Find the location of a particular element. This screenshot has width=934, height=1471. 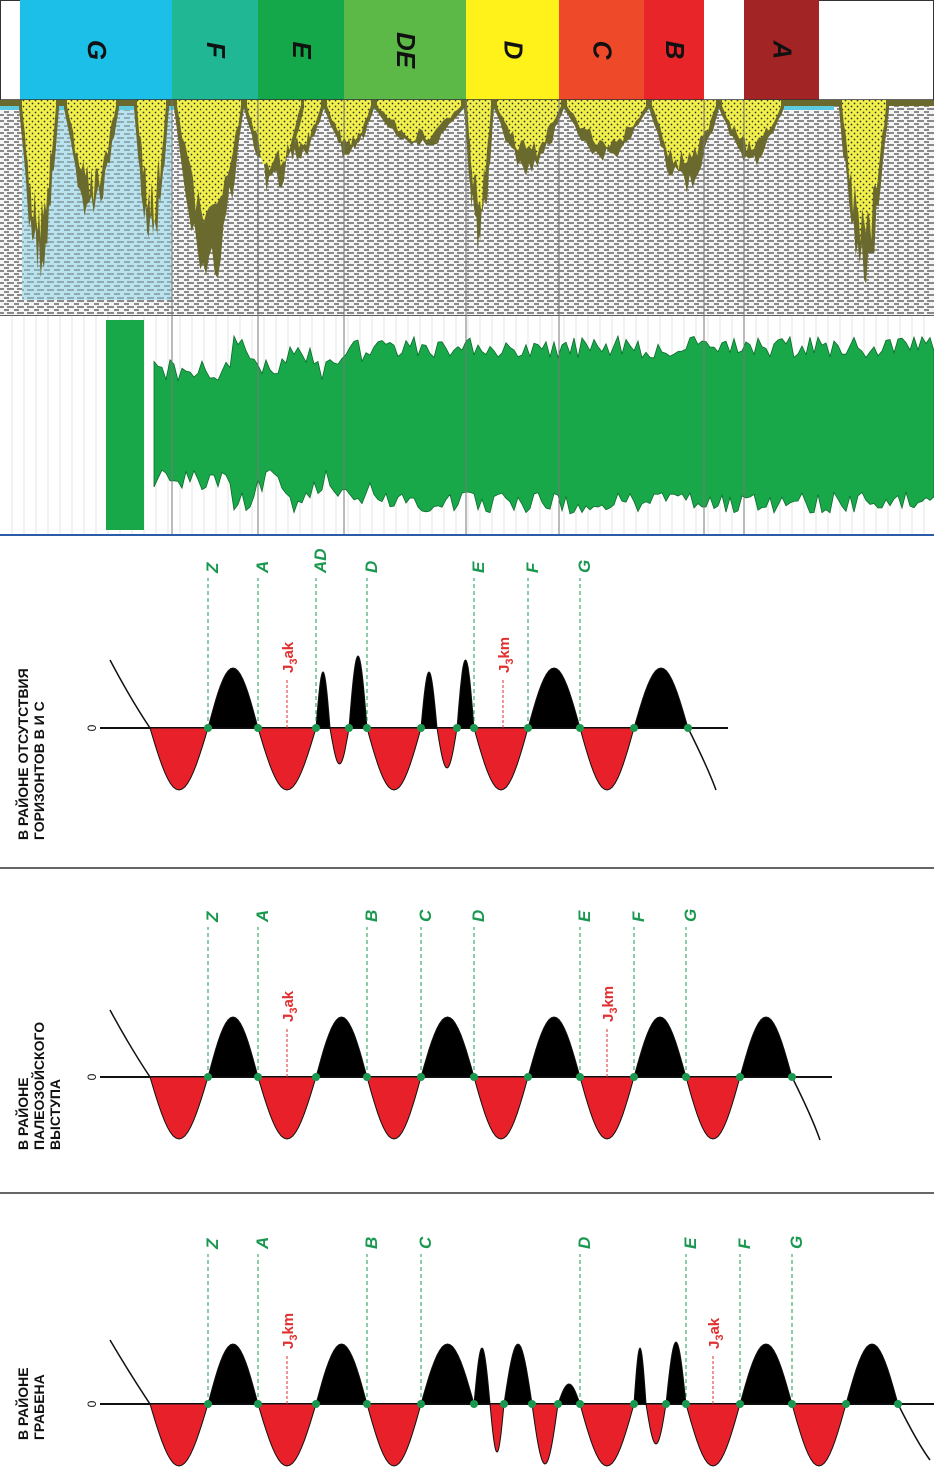

sand-body-11-sand is located at coordinates (209, 161).